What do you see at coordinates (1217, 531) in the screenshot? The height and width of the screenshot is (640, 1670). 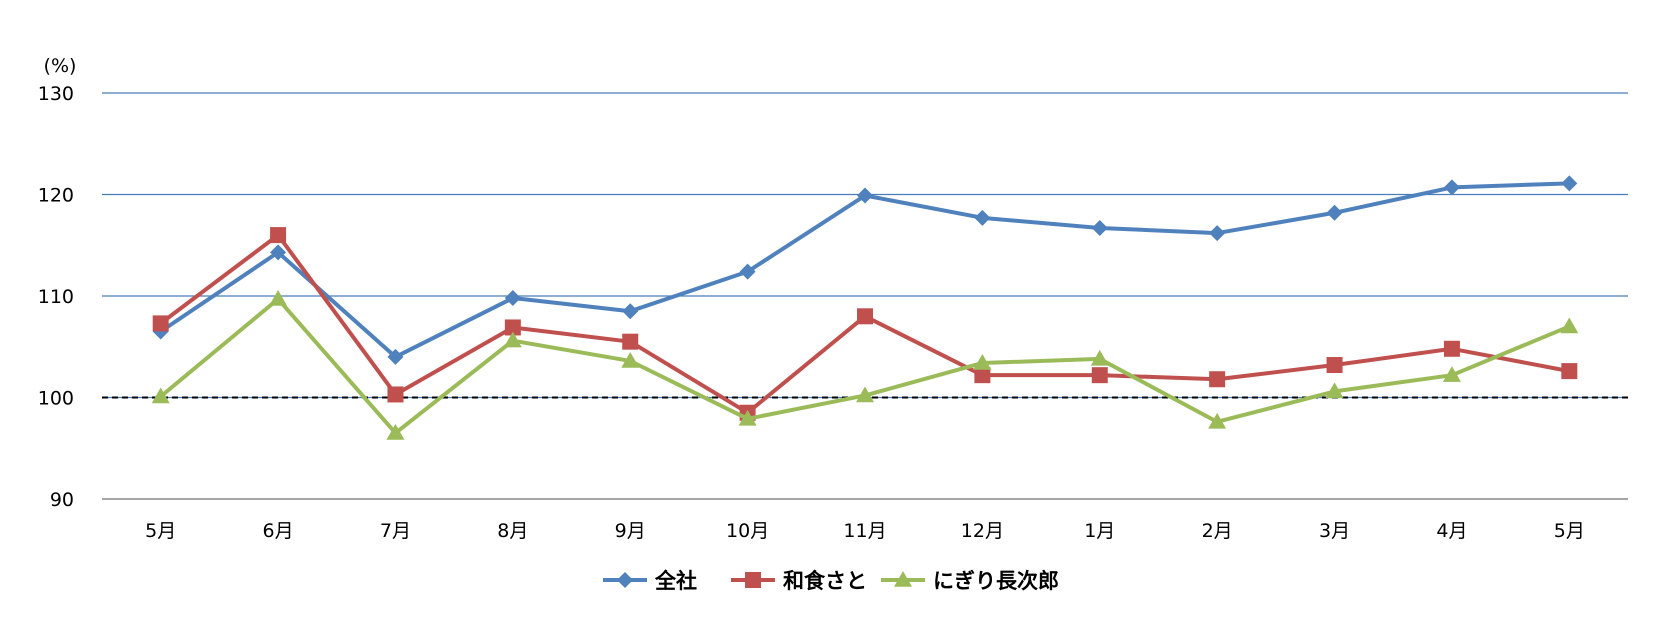 I see `x-tick-label: 2月` at bounding box center [1217, 531].